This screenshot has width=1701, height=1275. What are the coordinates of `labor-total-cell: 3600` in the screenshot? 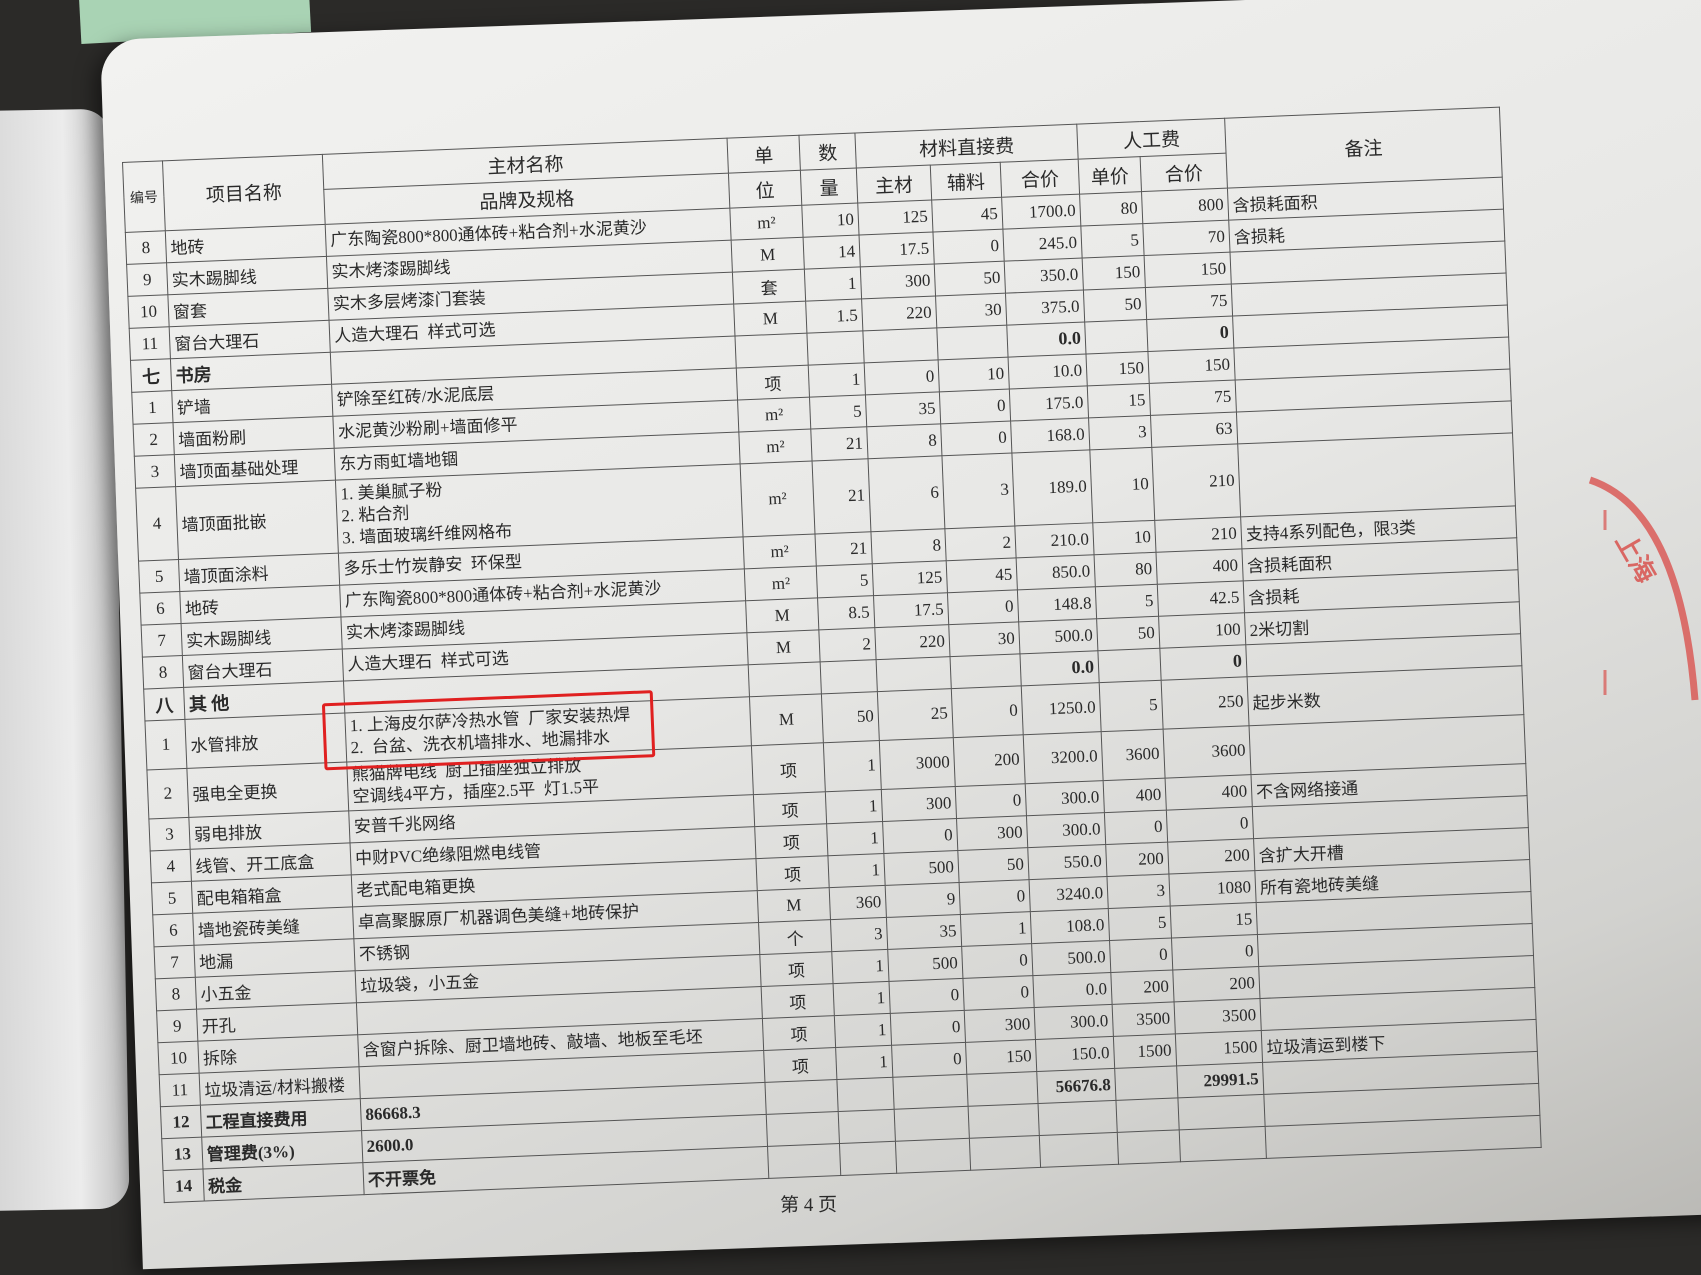 It's located at (1207, 752).